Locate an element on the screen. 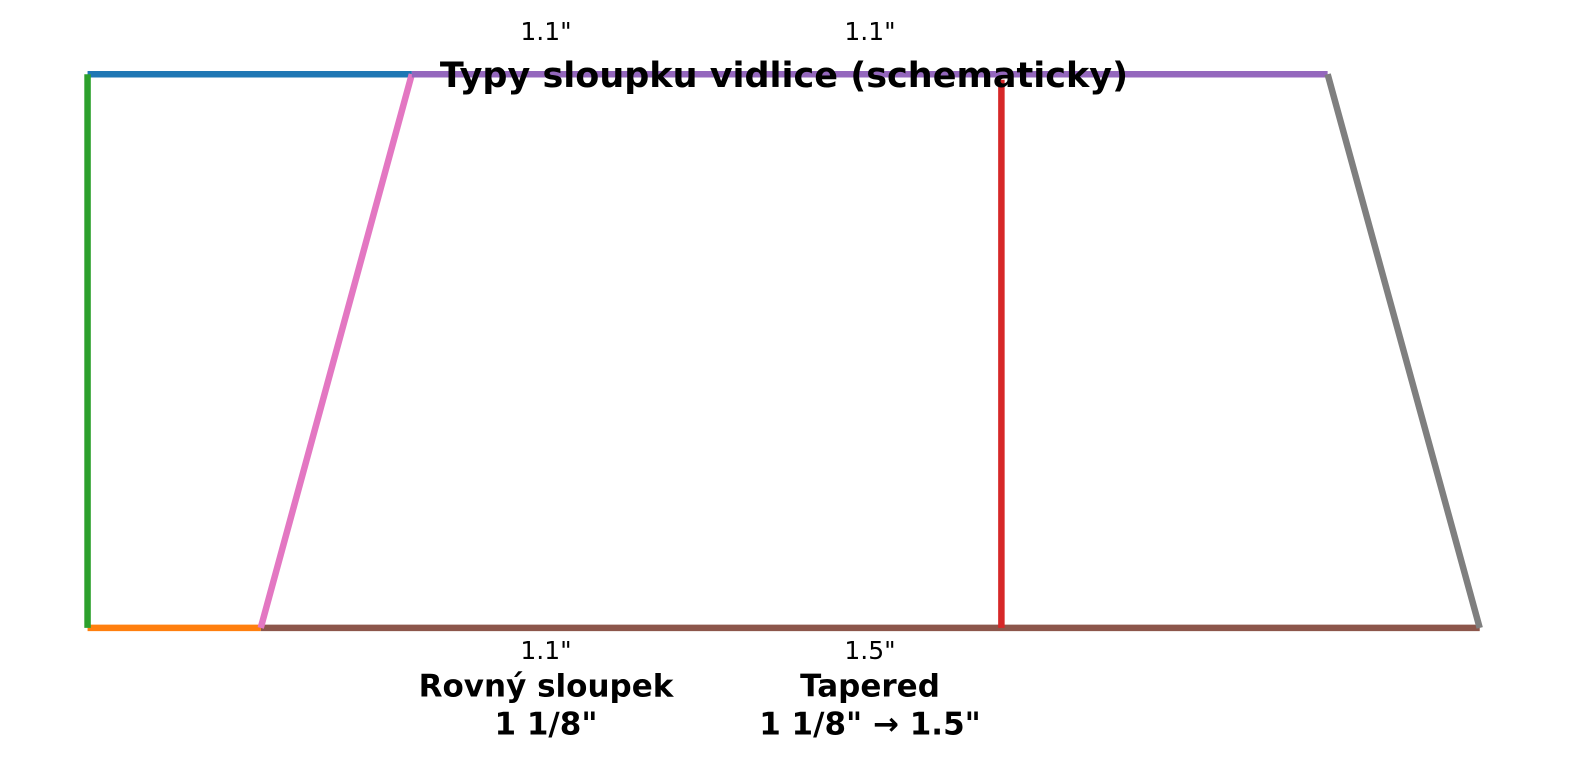 This screenshot has height=773, width=1589. type-label: 1 1/8" is located at coordinates (546, 725).